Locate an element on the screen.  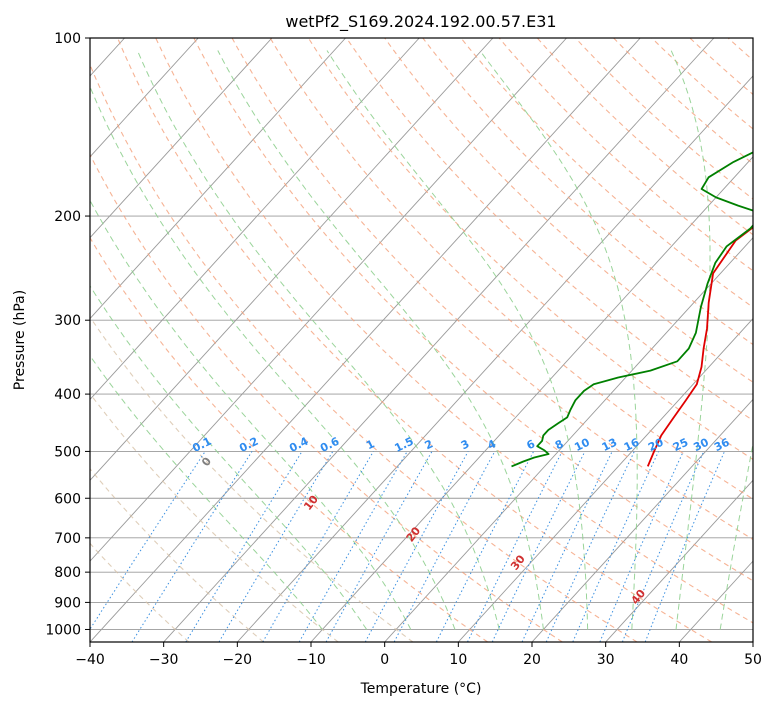
x-tick-label: 0 is located at coordinates (384, 660).